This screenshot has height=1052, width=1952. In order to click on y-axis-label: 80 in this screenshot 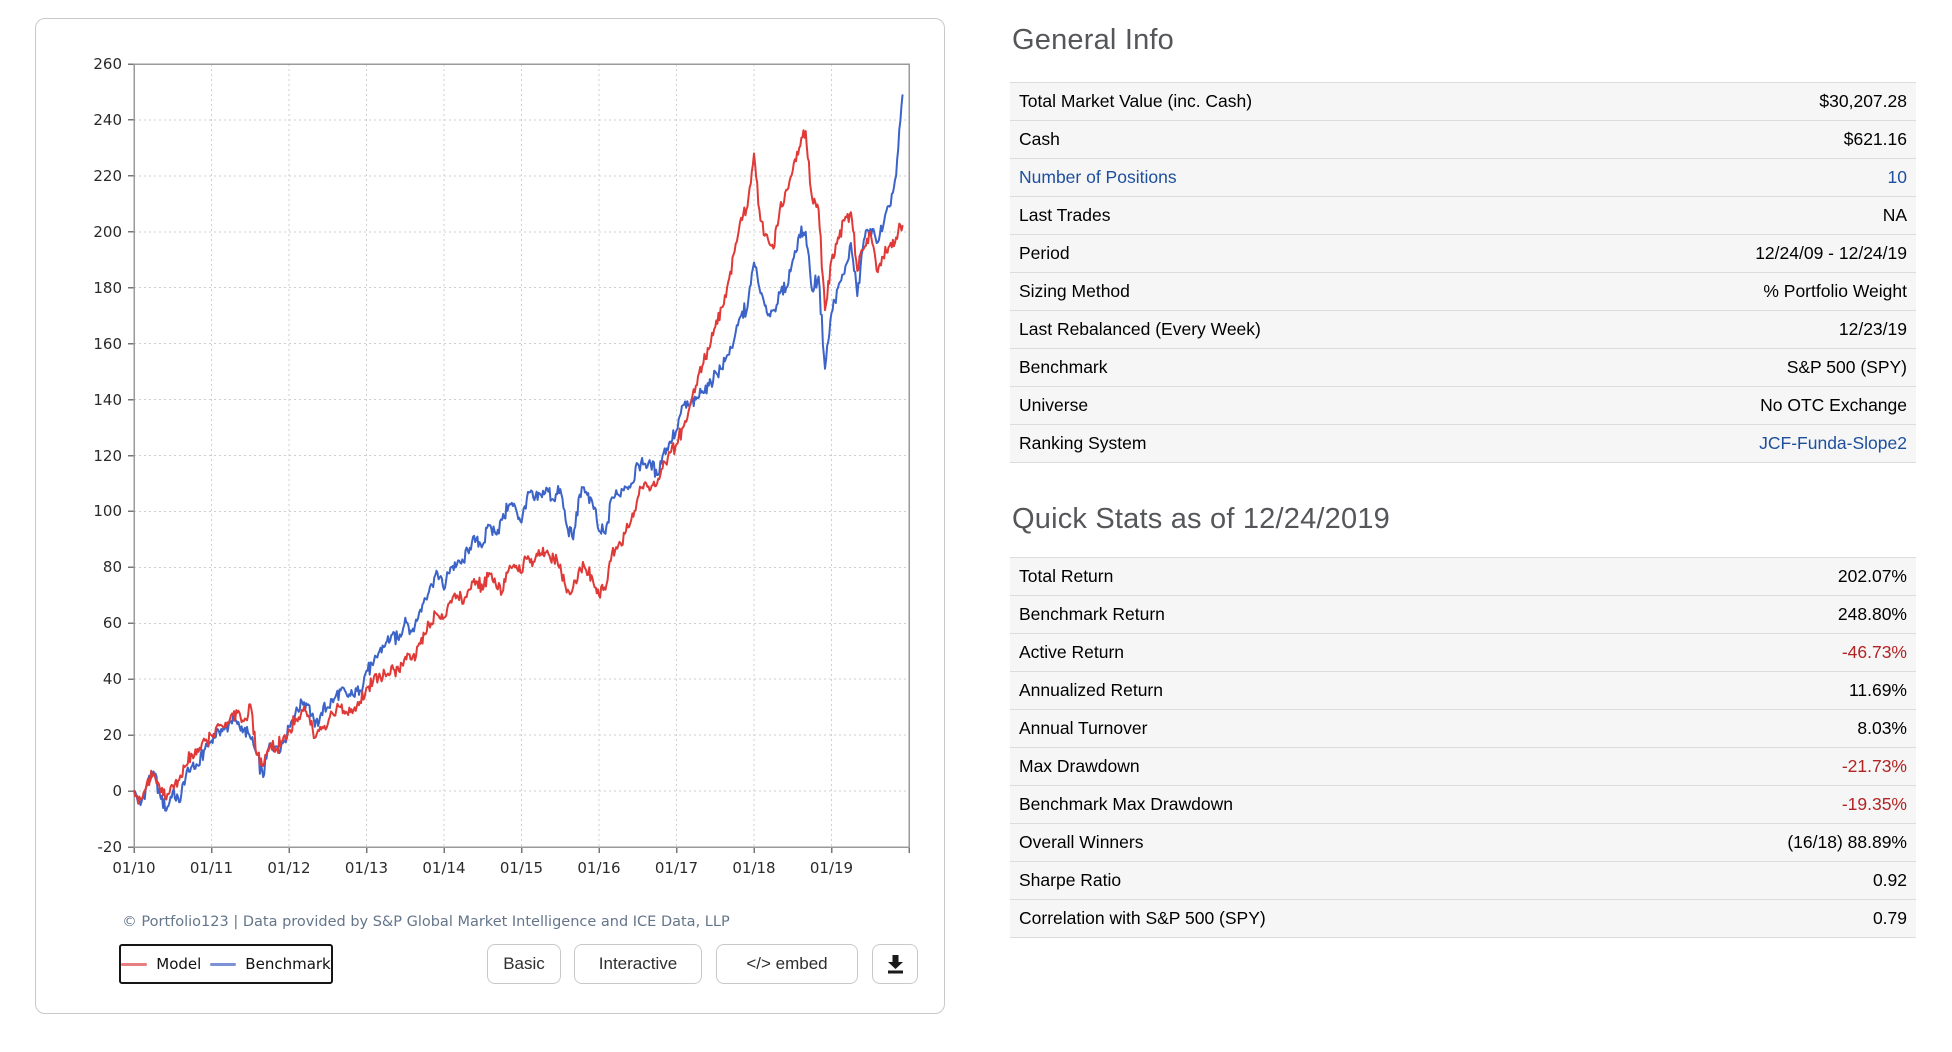, I will do `click(112, 567)`.